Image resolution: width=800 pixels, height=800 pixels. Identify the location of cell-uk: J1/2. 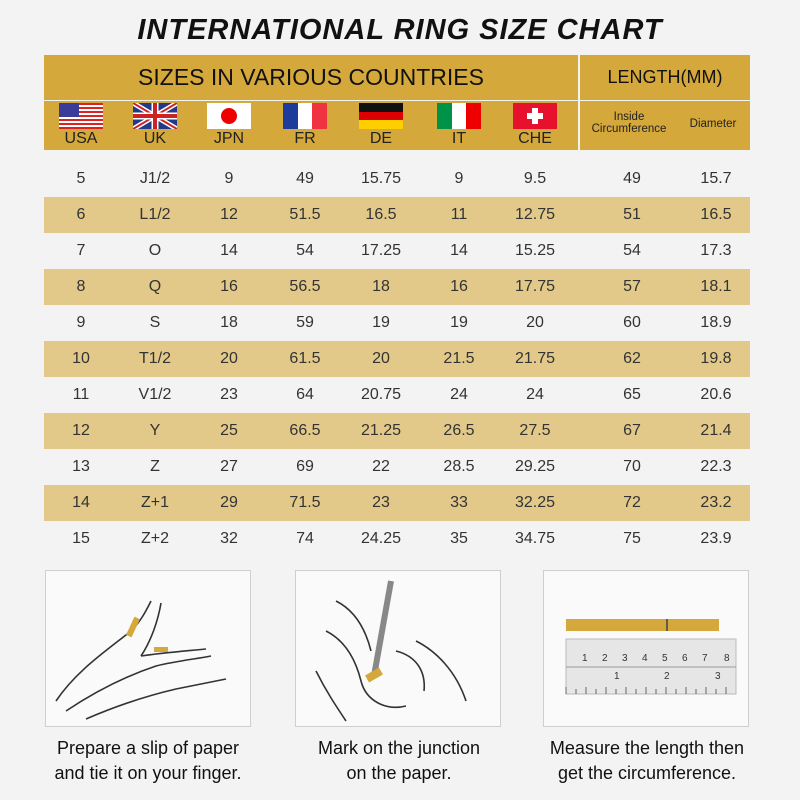
(155, 178).